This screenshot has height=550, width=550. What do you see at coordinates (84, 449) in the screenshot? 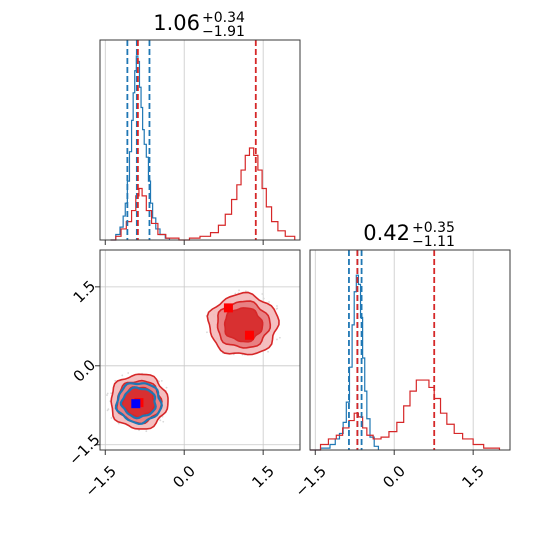
I see `joint-y-tick-label-0: −1.5` at bounding box center [84, 449].